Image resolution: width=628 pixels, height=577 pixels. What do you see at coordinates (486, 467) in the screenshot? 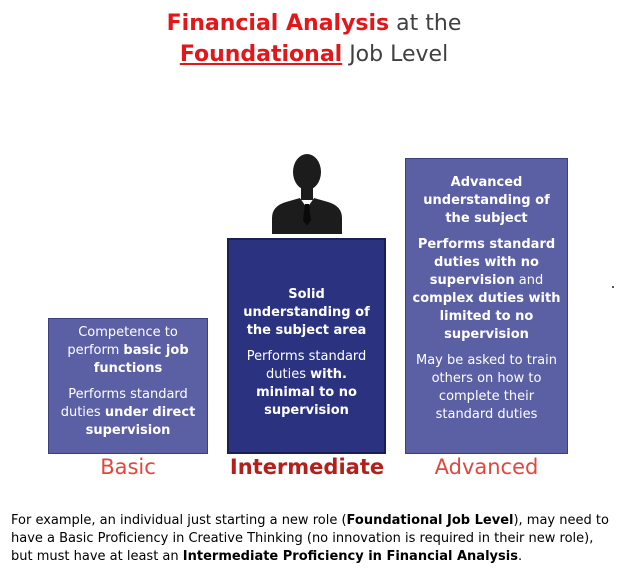
I see `advanced-level-label: Advanced` at bounding box center [486, 467].